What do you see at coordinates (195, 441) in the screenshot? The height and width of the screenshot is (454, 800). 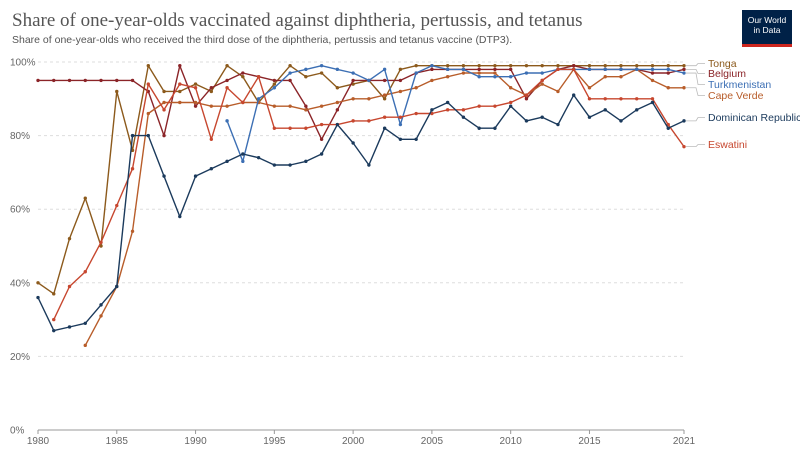 I see `x-tick-label: 1990` at bounding box center [195, 441].